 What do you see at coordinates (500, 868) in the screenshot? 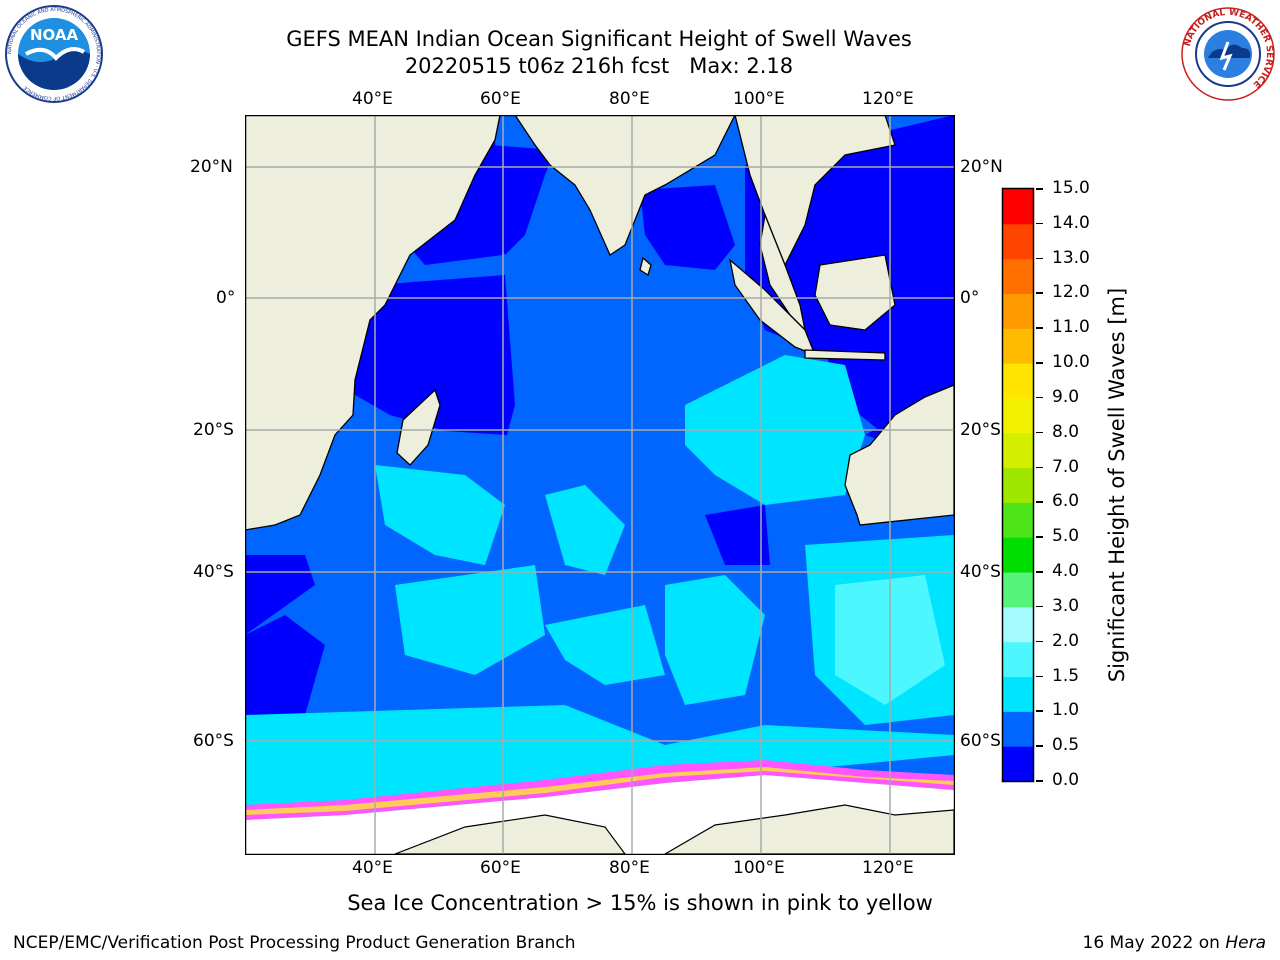
I see `lon-label-bottom-60e: 60°E` at bounding box center [500, 868].